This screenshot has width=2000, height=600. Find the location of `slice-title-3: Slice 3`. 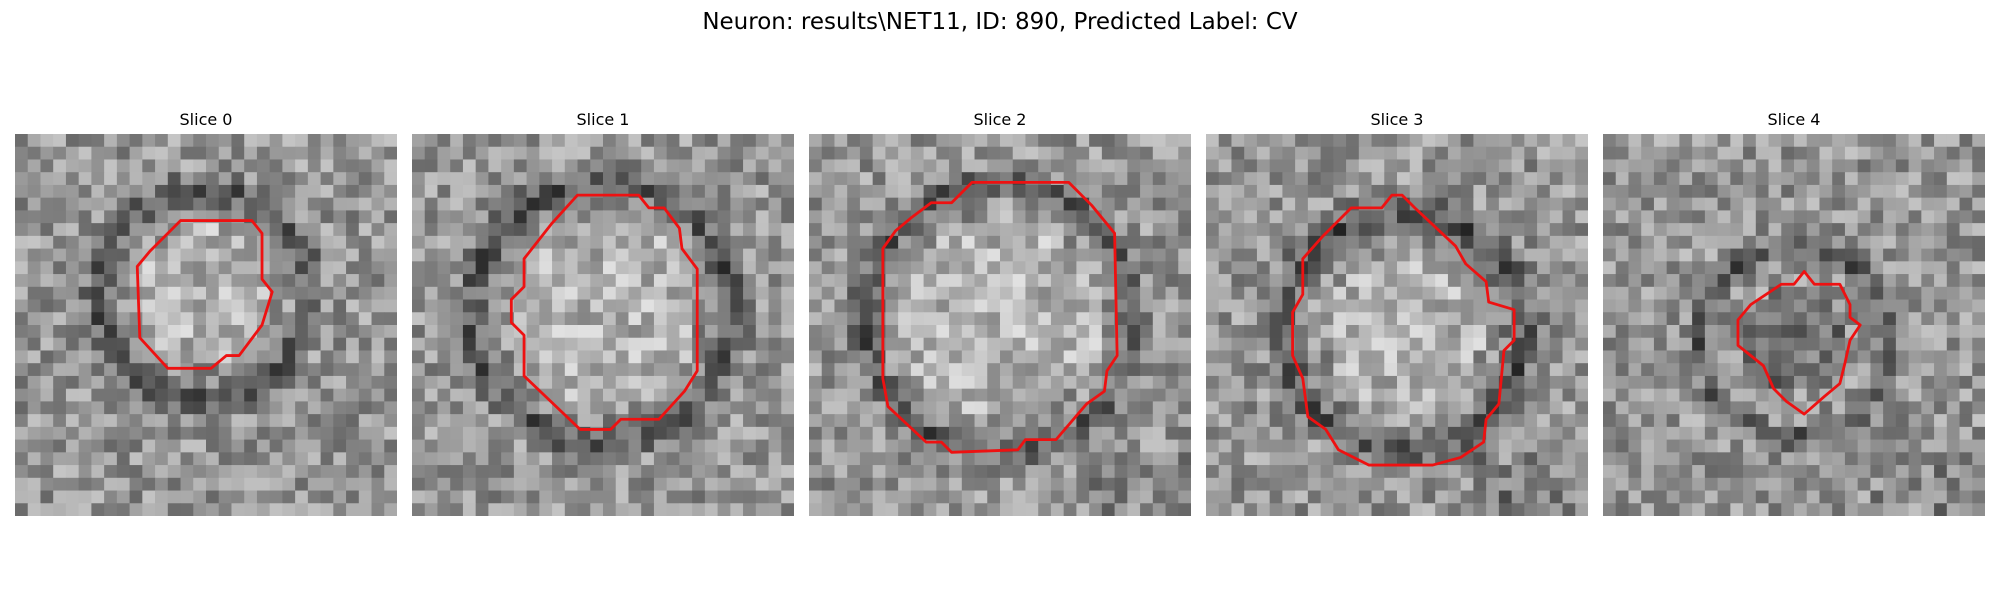

slice-title-3: Slice 3 is located at coordinates (1397, 119).